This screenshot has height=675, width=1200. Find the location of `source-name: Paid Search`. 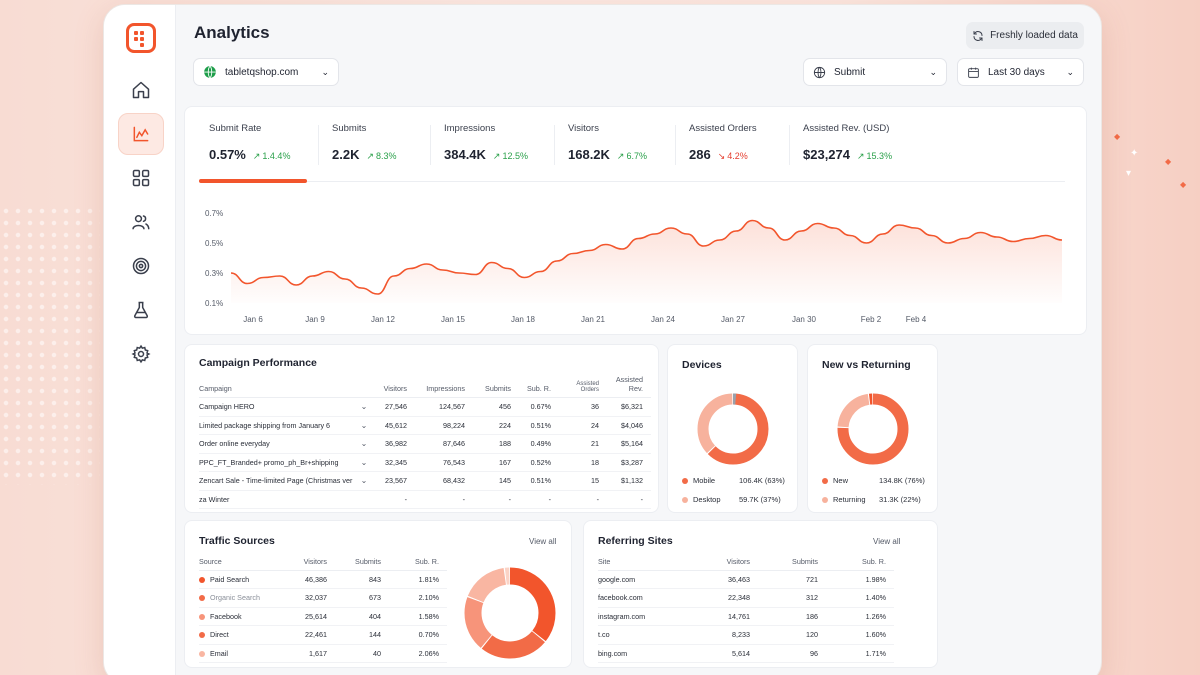

source-name: Paid Search is located at coordinates (230, 579).